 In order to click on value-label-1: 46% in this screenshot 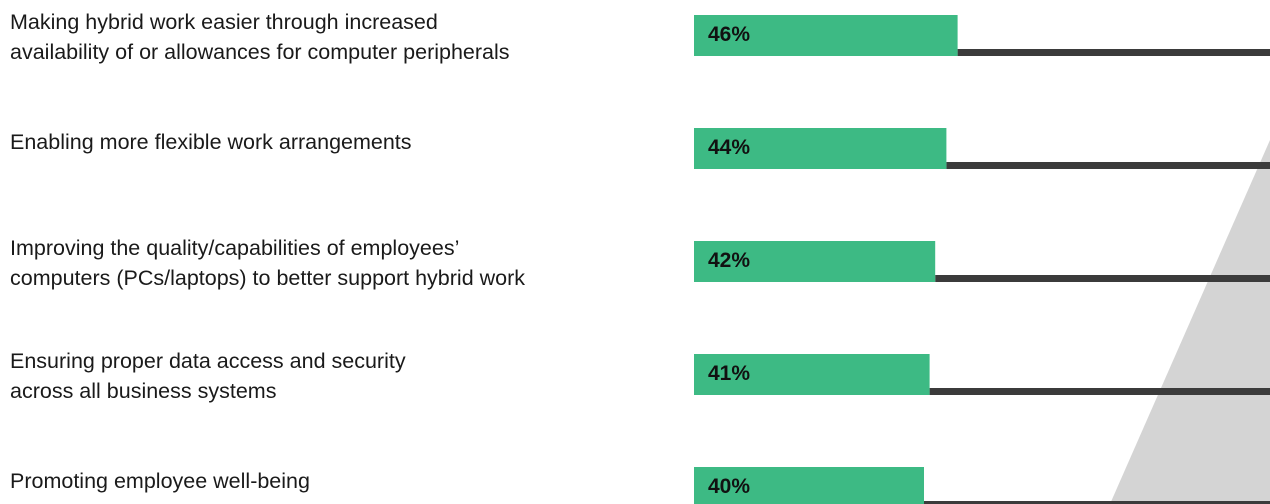, I will do `click(729, 34)`.